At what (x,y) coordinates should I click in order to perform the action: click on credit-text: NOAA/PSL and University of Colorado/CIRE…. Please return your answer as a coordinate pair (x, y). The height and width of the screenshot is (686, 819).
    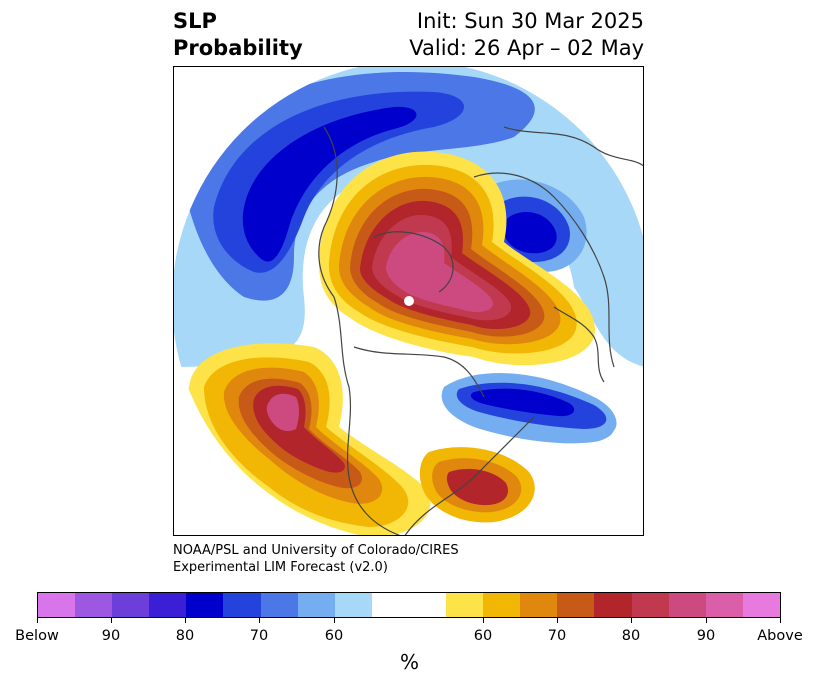
    Looking at the image, I should click on (316, 559).